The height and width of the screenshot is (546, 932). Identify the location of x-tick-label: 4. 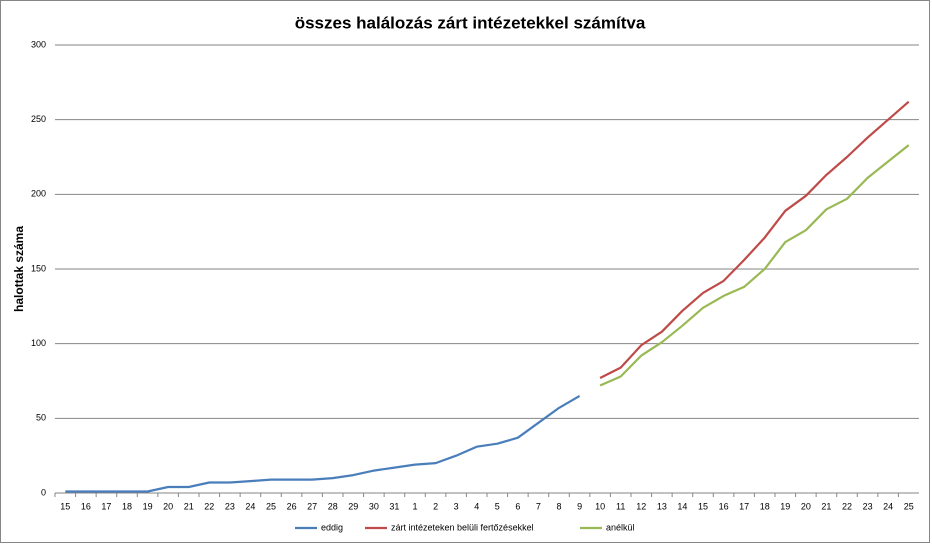
(476, 506).